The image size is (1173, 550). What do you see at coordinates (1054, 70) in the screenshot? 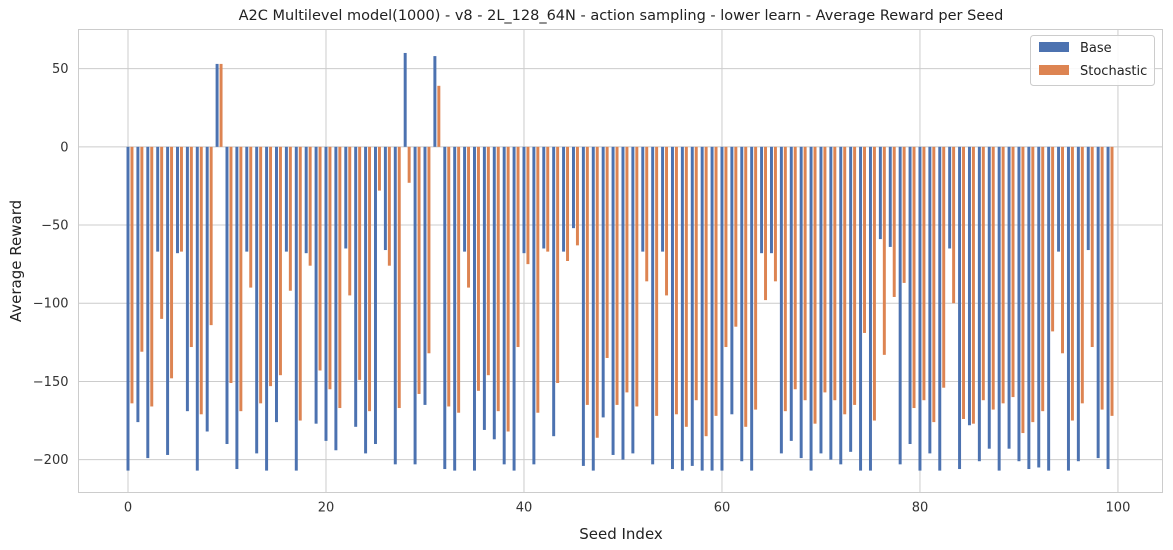
I see `legend-swatch-stochastic` at bounding box center [1054, 70].